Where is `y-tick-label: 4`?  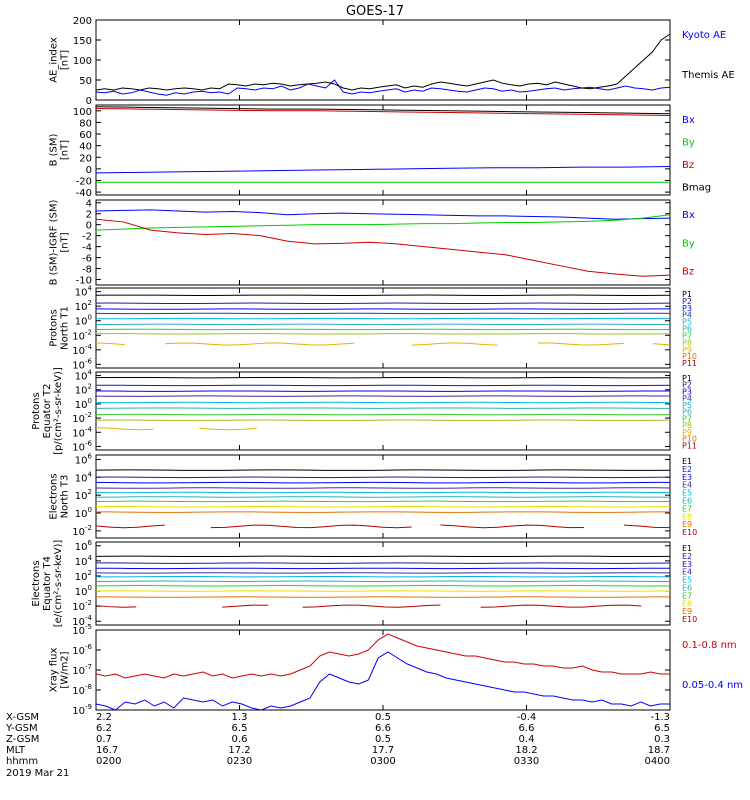 y-tick-label: 4 is located at coordinates (89, 204).